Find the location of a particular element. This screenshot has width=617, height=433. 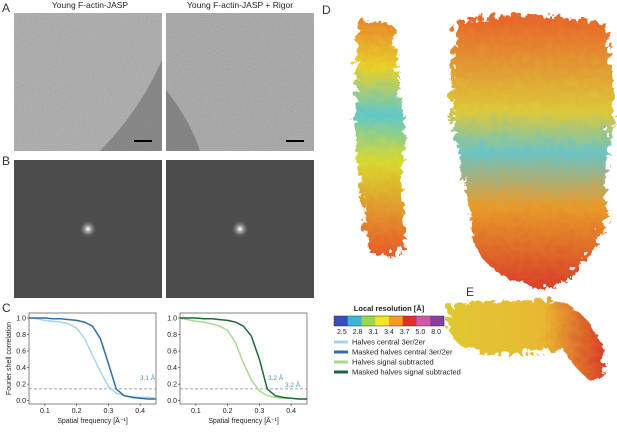

colorbar-tick-label: 2.8 is located at coordinates (358, 332).